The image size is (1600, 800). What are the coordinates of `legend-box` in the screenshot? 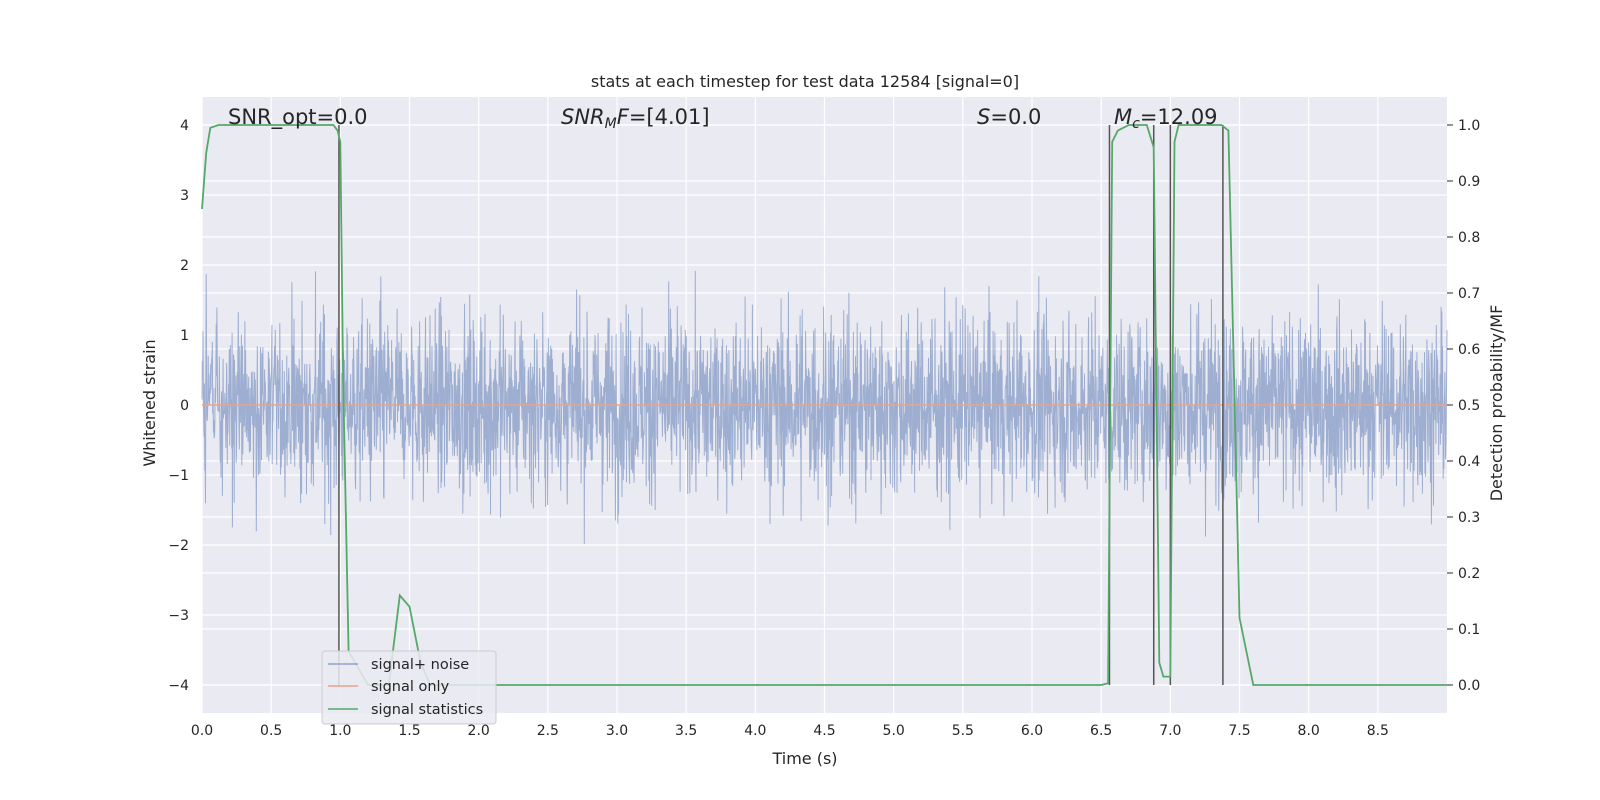 It's located at (409, 687).